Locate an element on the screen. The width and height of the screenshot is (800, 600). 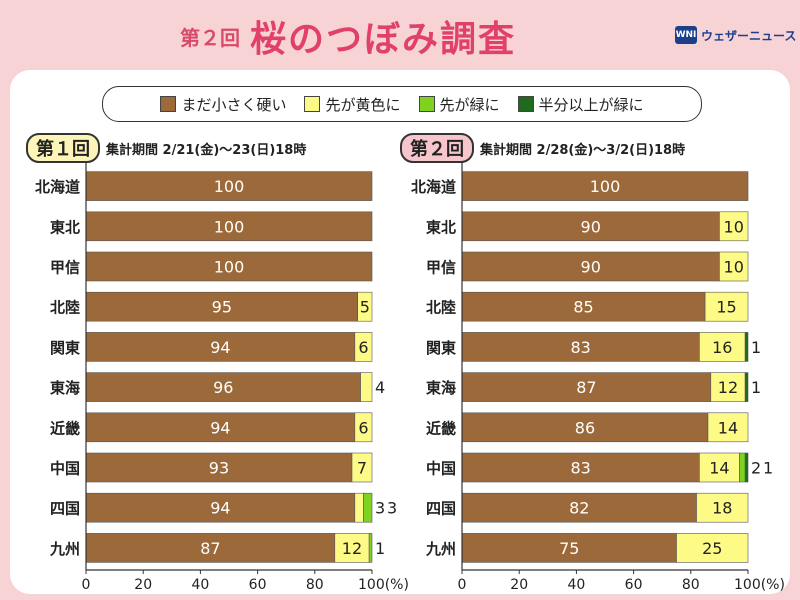
legend-item: 半分以上が緑に is located at coordinates (580, 104).